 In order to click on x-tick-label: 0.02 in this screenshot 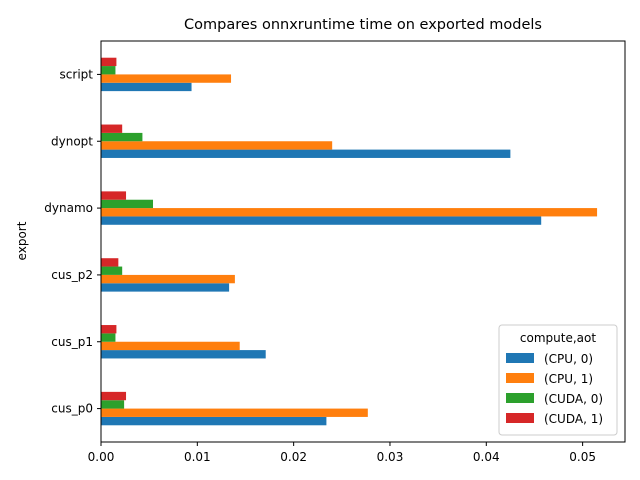, I will do `click(293, 457)`.